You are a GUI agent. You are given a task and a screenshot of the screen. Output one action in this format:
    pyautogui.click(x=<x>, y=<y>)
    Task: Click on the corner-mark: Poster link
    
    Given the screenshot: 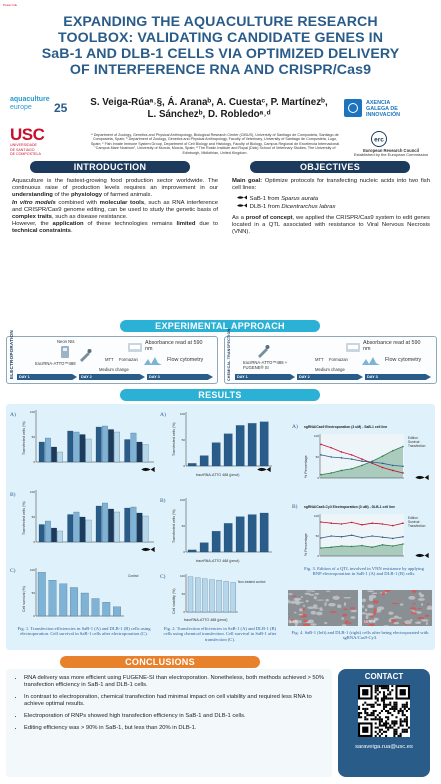 What is the action you would take?
    pyautogui.click(x=10, y=5)
    